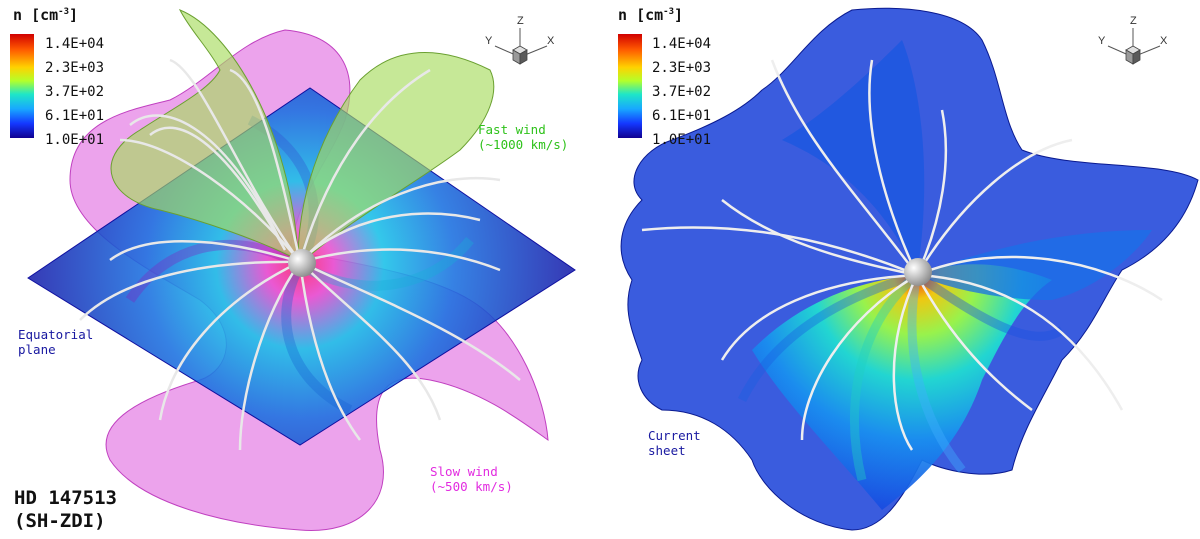 The image size is (1200, 539). I want to click on fast-wind-label-line2: (~1000 km/s), so click(523, 144).